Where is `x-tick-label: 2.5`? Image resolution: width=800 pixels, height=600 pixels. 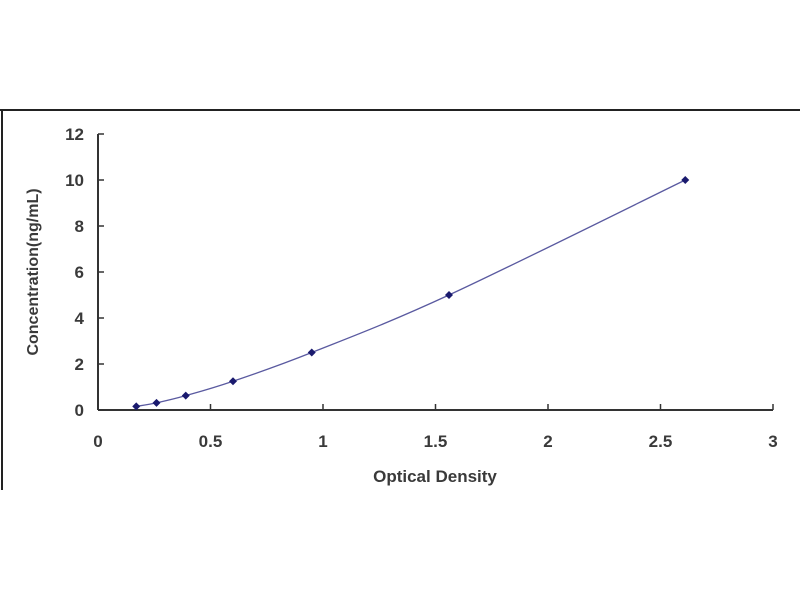 x-tick-label: 2.5 is located at coordinates (661, 441).